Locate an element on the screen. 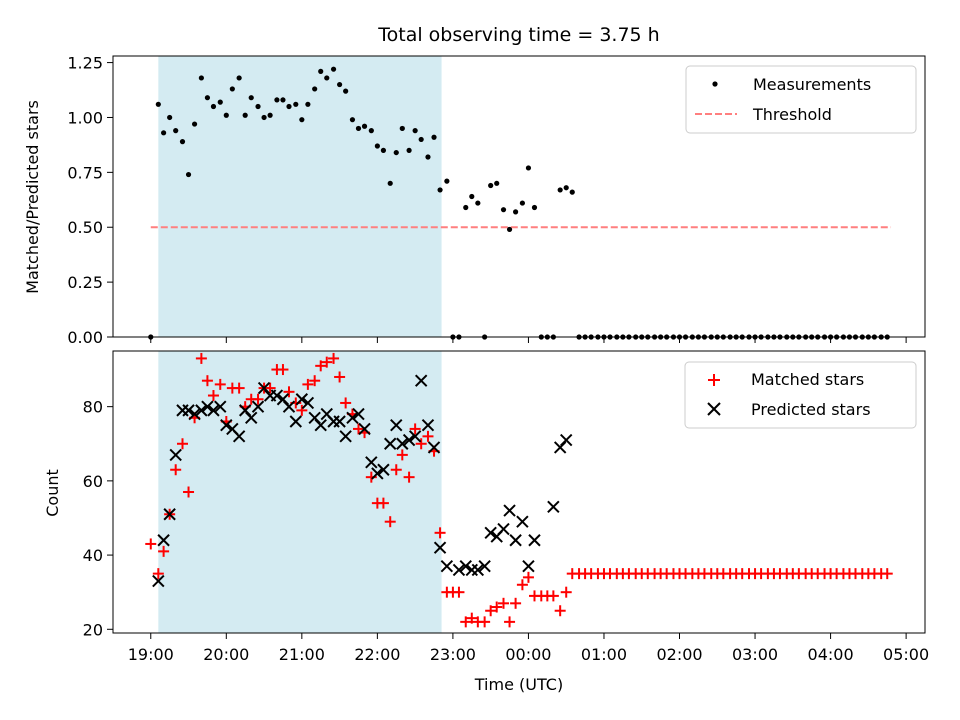  x-tick-label: 19:00 is located at coordinates (151, 654).